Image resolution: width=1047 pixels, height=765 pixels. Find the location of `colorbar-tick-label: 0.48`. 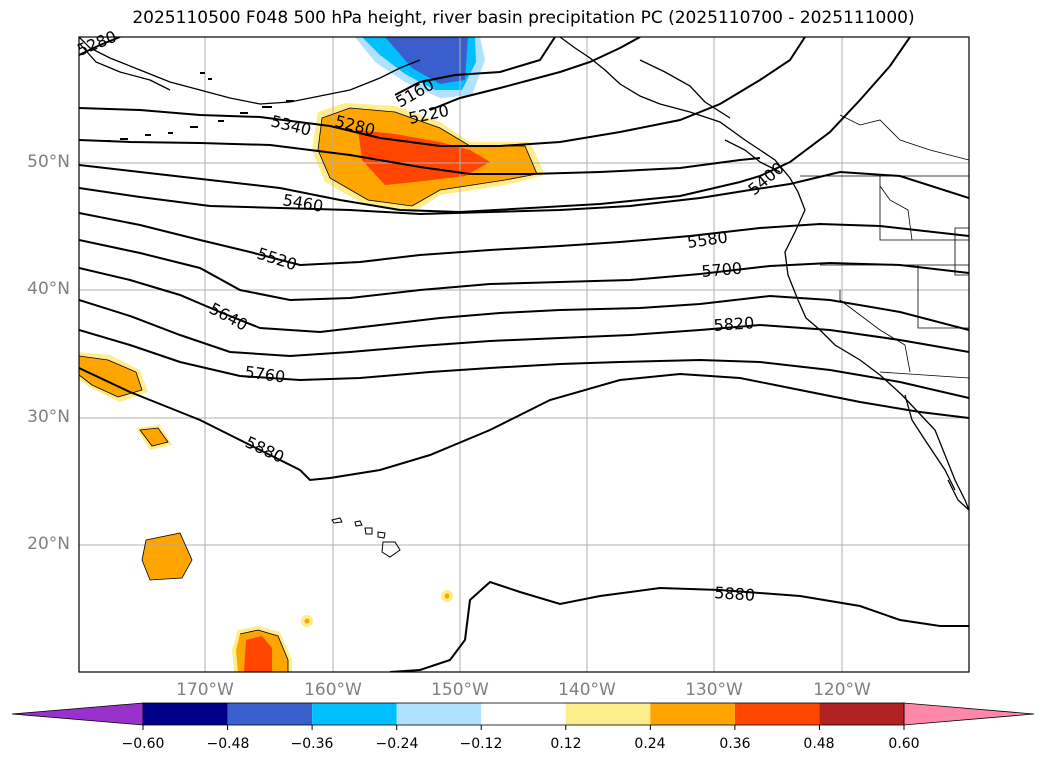

colorbar-tick-label: 0.48 is located at coordinates (819, 744).